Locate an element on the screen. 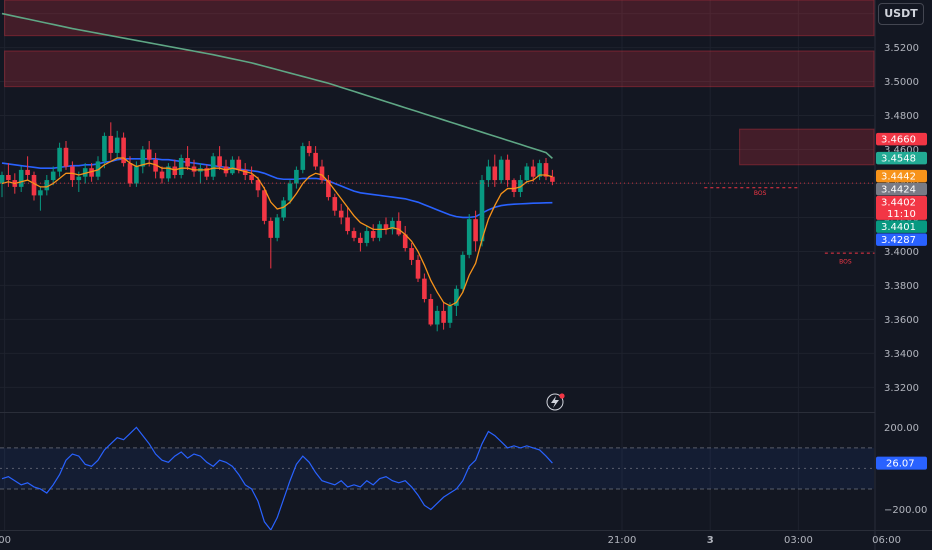  price-tag: 3.4442 is located at coordinates (901, 176).